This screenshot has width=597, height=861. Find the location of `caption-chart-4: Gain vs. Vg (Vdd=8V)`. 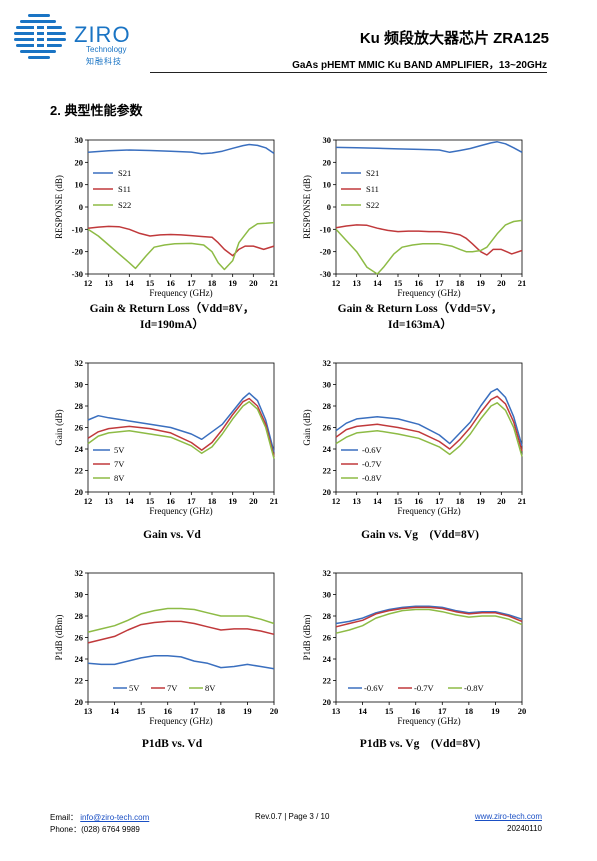

caption-chart-4: Gain vs. Vg (Vdd=8V) is located at coordinates (420, 535).